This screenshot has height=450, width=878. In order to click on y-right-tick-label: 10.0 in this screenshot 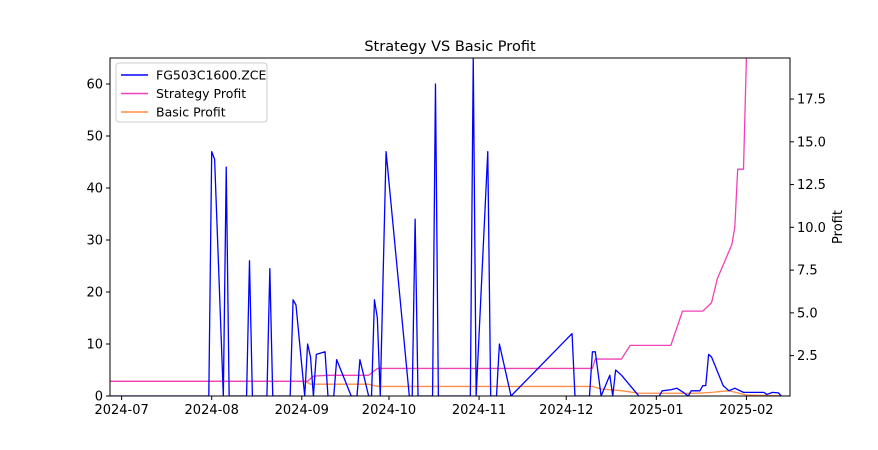, I will do `click(811, 228)`.